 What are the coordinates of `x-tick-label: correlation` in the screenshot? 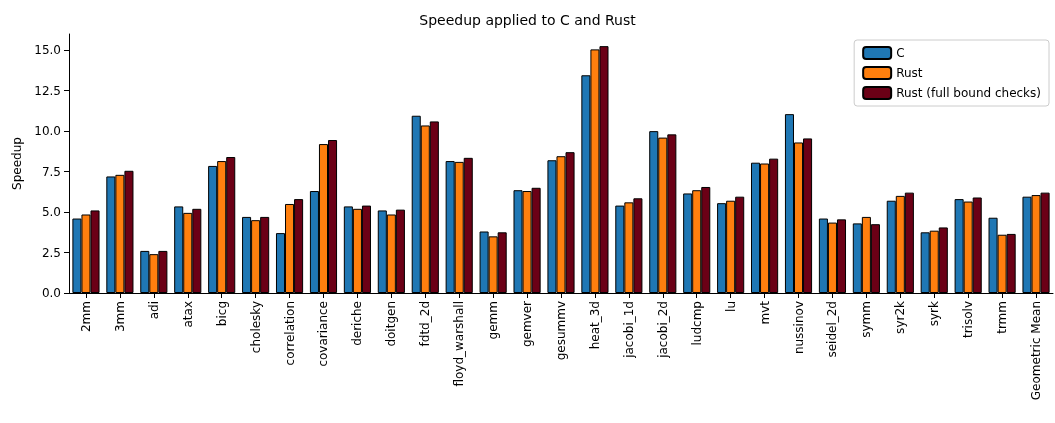 It's located at (289, 333).